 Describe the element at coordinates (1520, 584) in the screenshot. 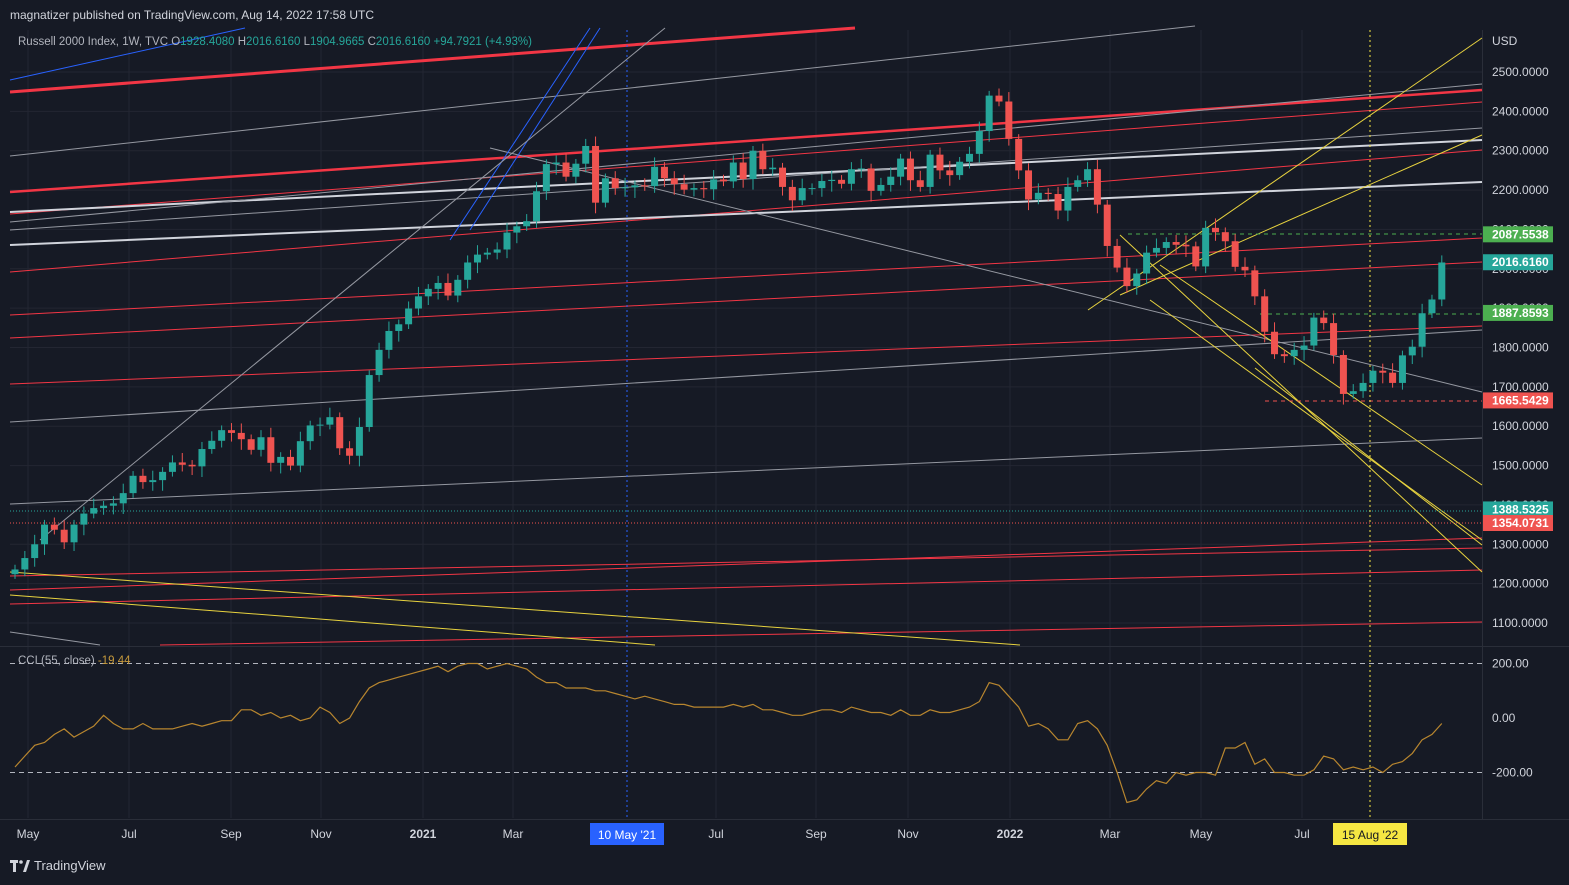

I see `price-tick-label: 1200.0000` at that location.